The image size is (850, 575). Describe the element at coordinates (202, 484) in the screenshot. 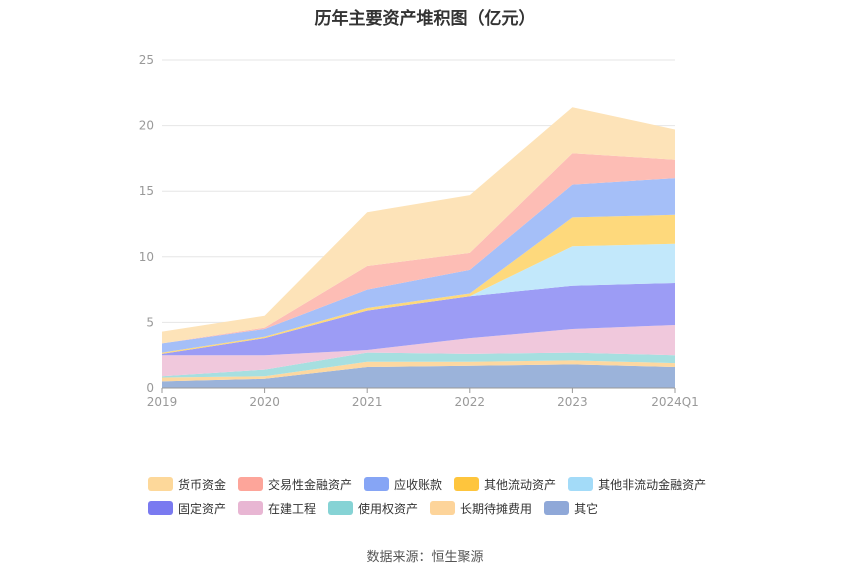

I see `legend-label: 货币资金` at that location.